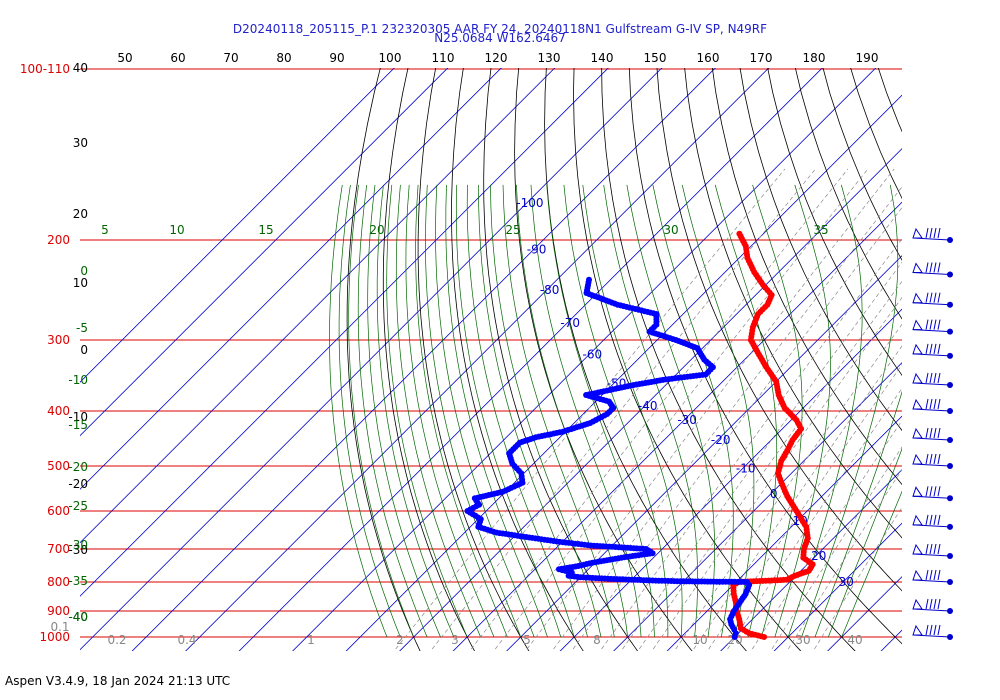  Describe the element at coordinates (500, 38) in the screenshot. I see `chart-location: N25.0684 W162.6467` at that location.